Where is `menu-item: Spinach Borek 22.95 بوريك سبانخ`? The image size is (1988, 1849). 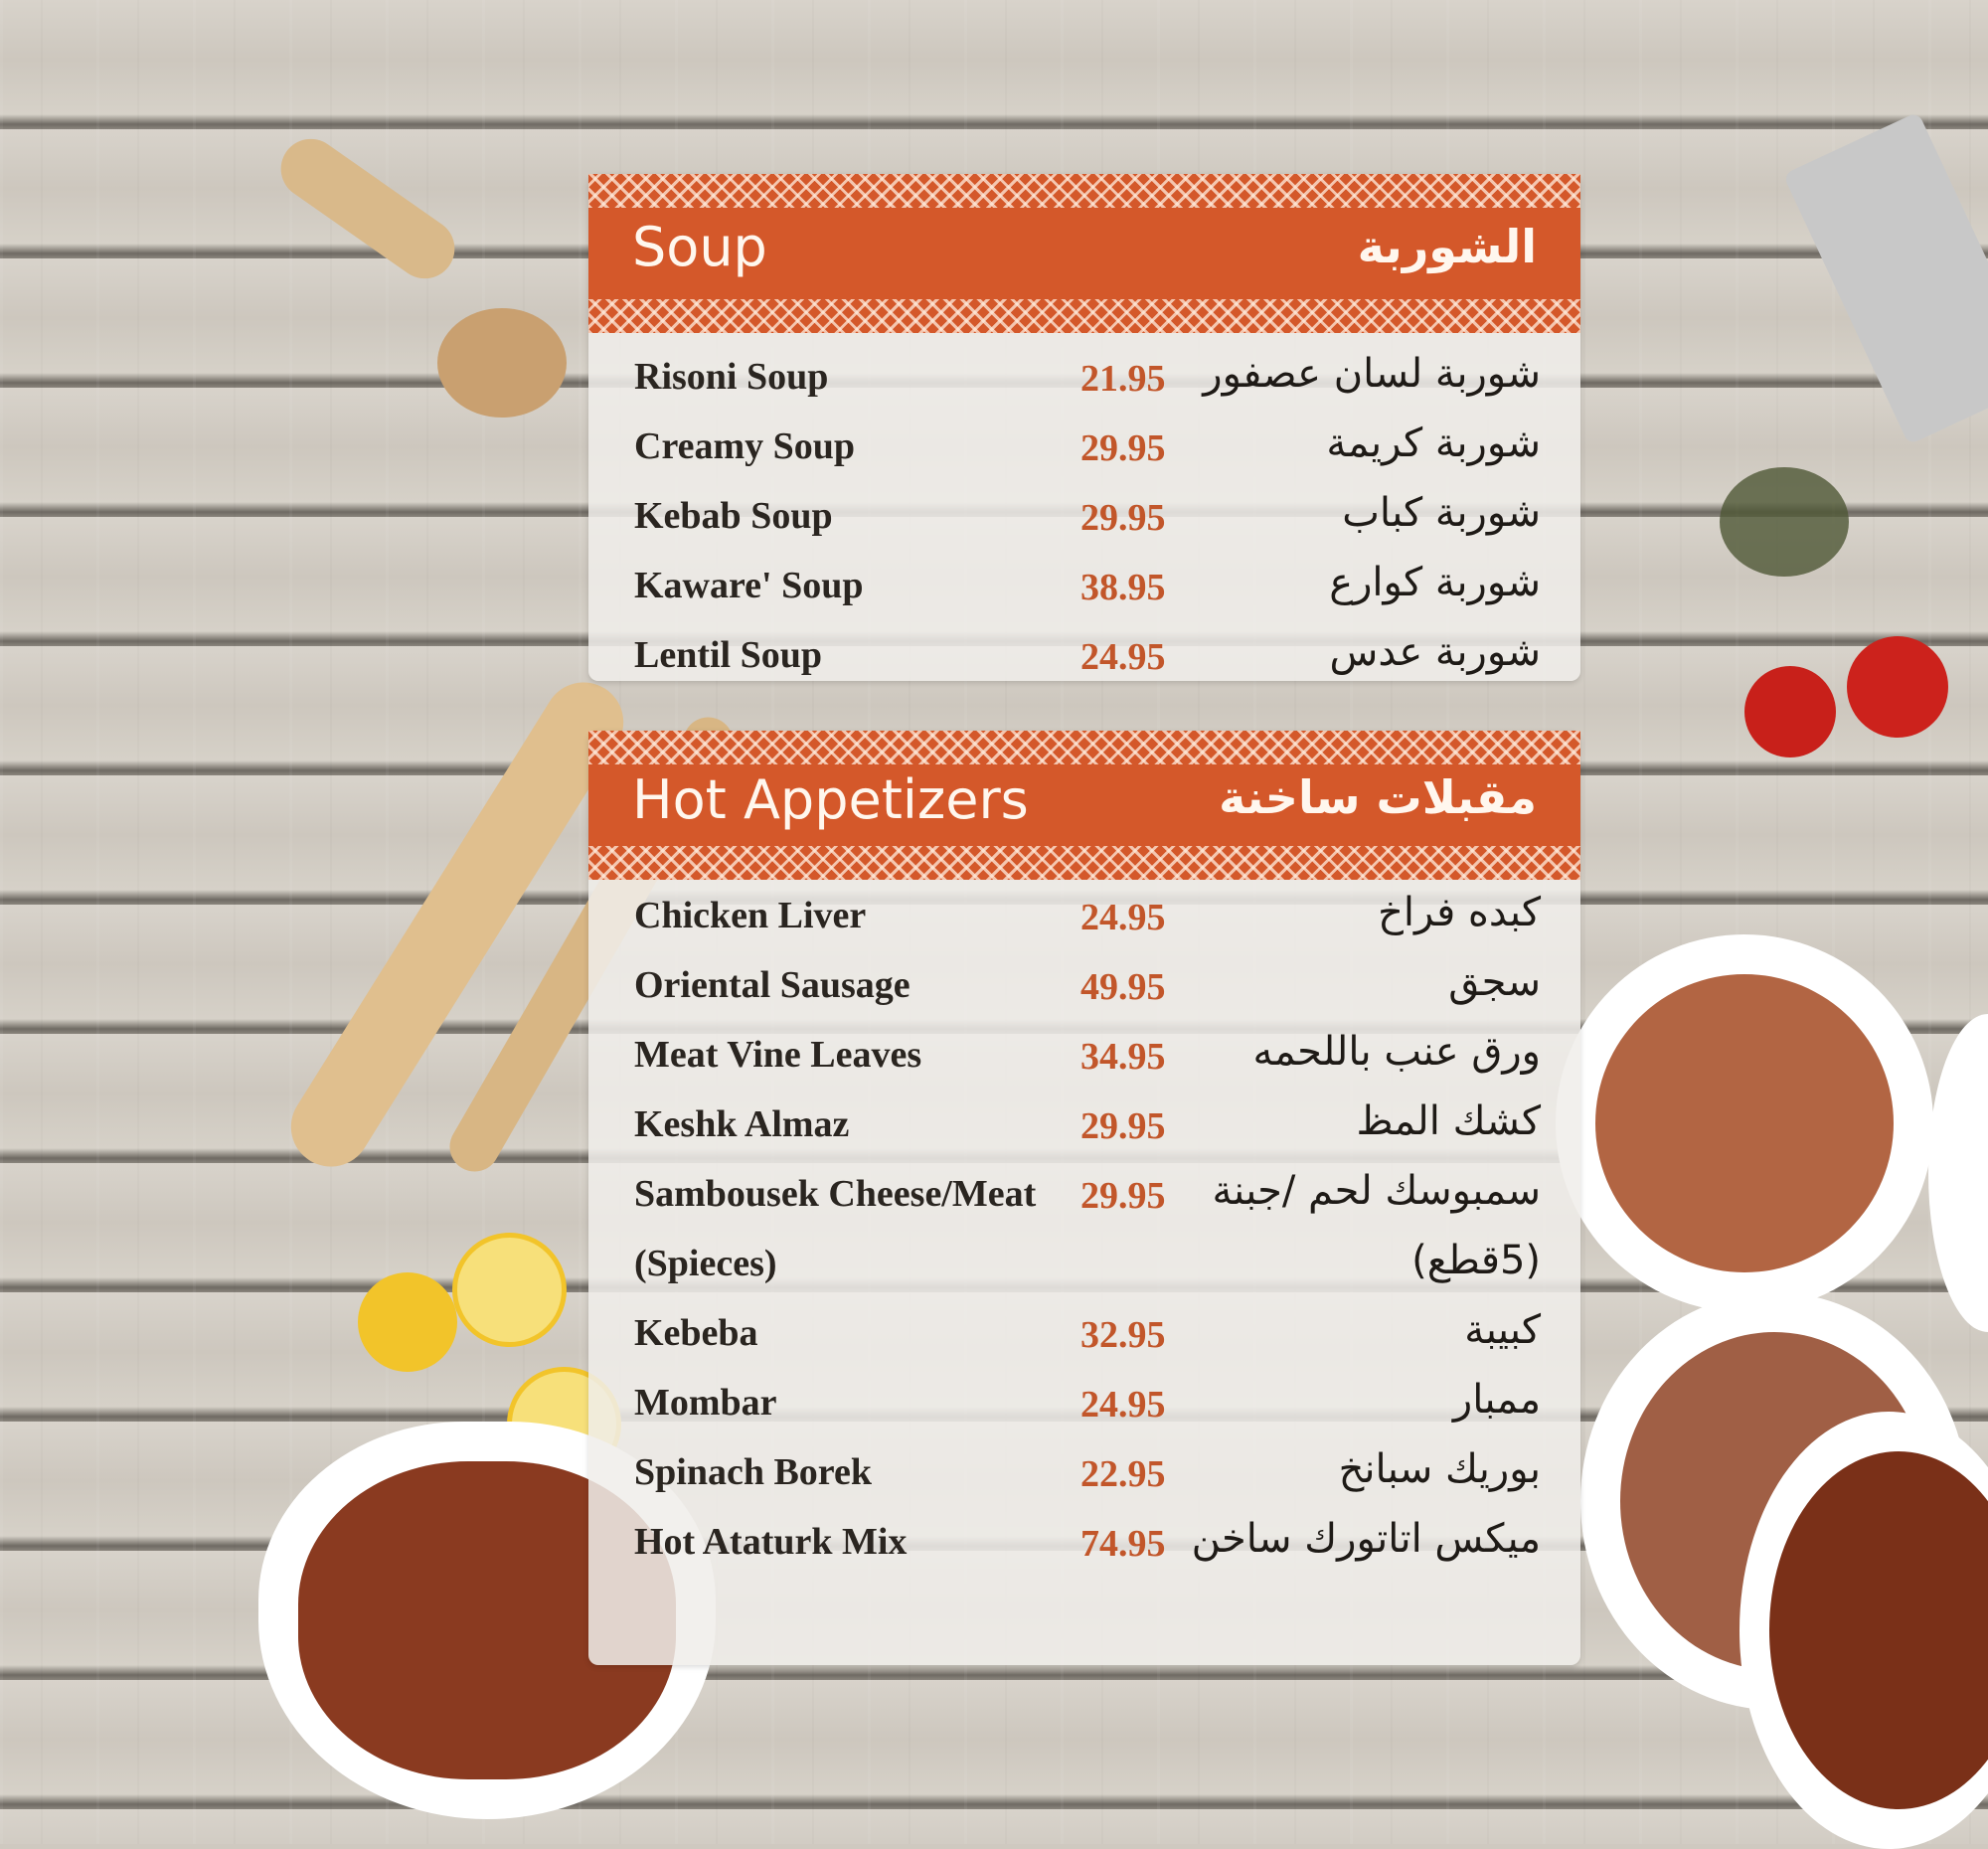
menu-item: Spinach Borek 22.95 بوريك سبانخ is located at coordinates (1084, 1471).